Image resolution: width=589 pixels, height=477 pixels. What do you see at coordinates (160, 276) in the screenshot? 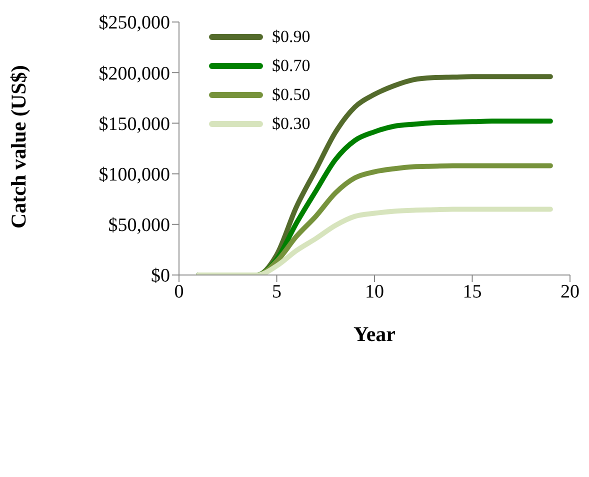
I see `y-tick-label: $0` at bounding box center [160, 276].